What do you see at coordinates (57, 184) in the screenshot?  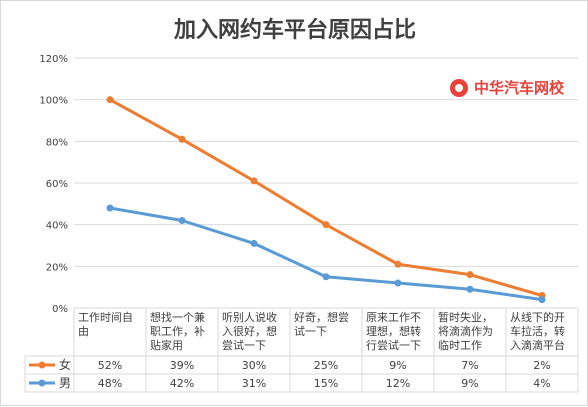 I see `y-tick-label: 60%` at bounding box center [57, 184].